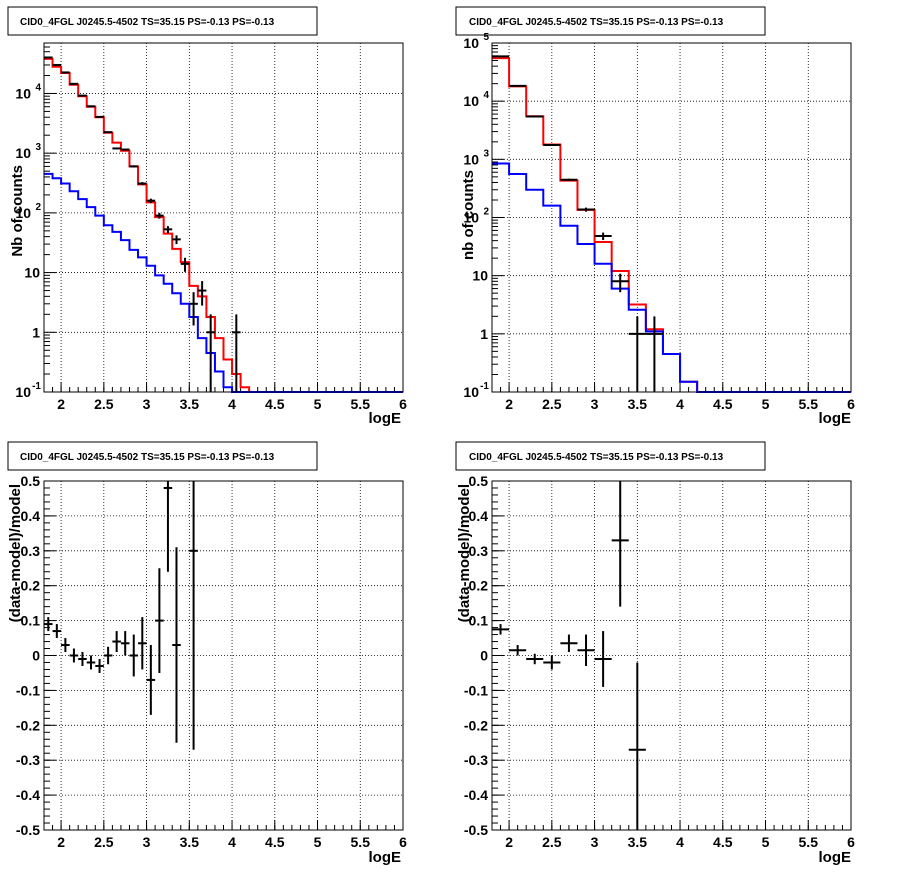 The height and width of the screenshot is (875, 898). Describe the element at coordinates (486, 153) in the screenshot. I see `y-tick-exponent: 3` at that location.